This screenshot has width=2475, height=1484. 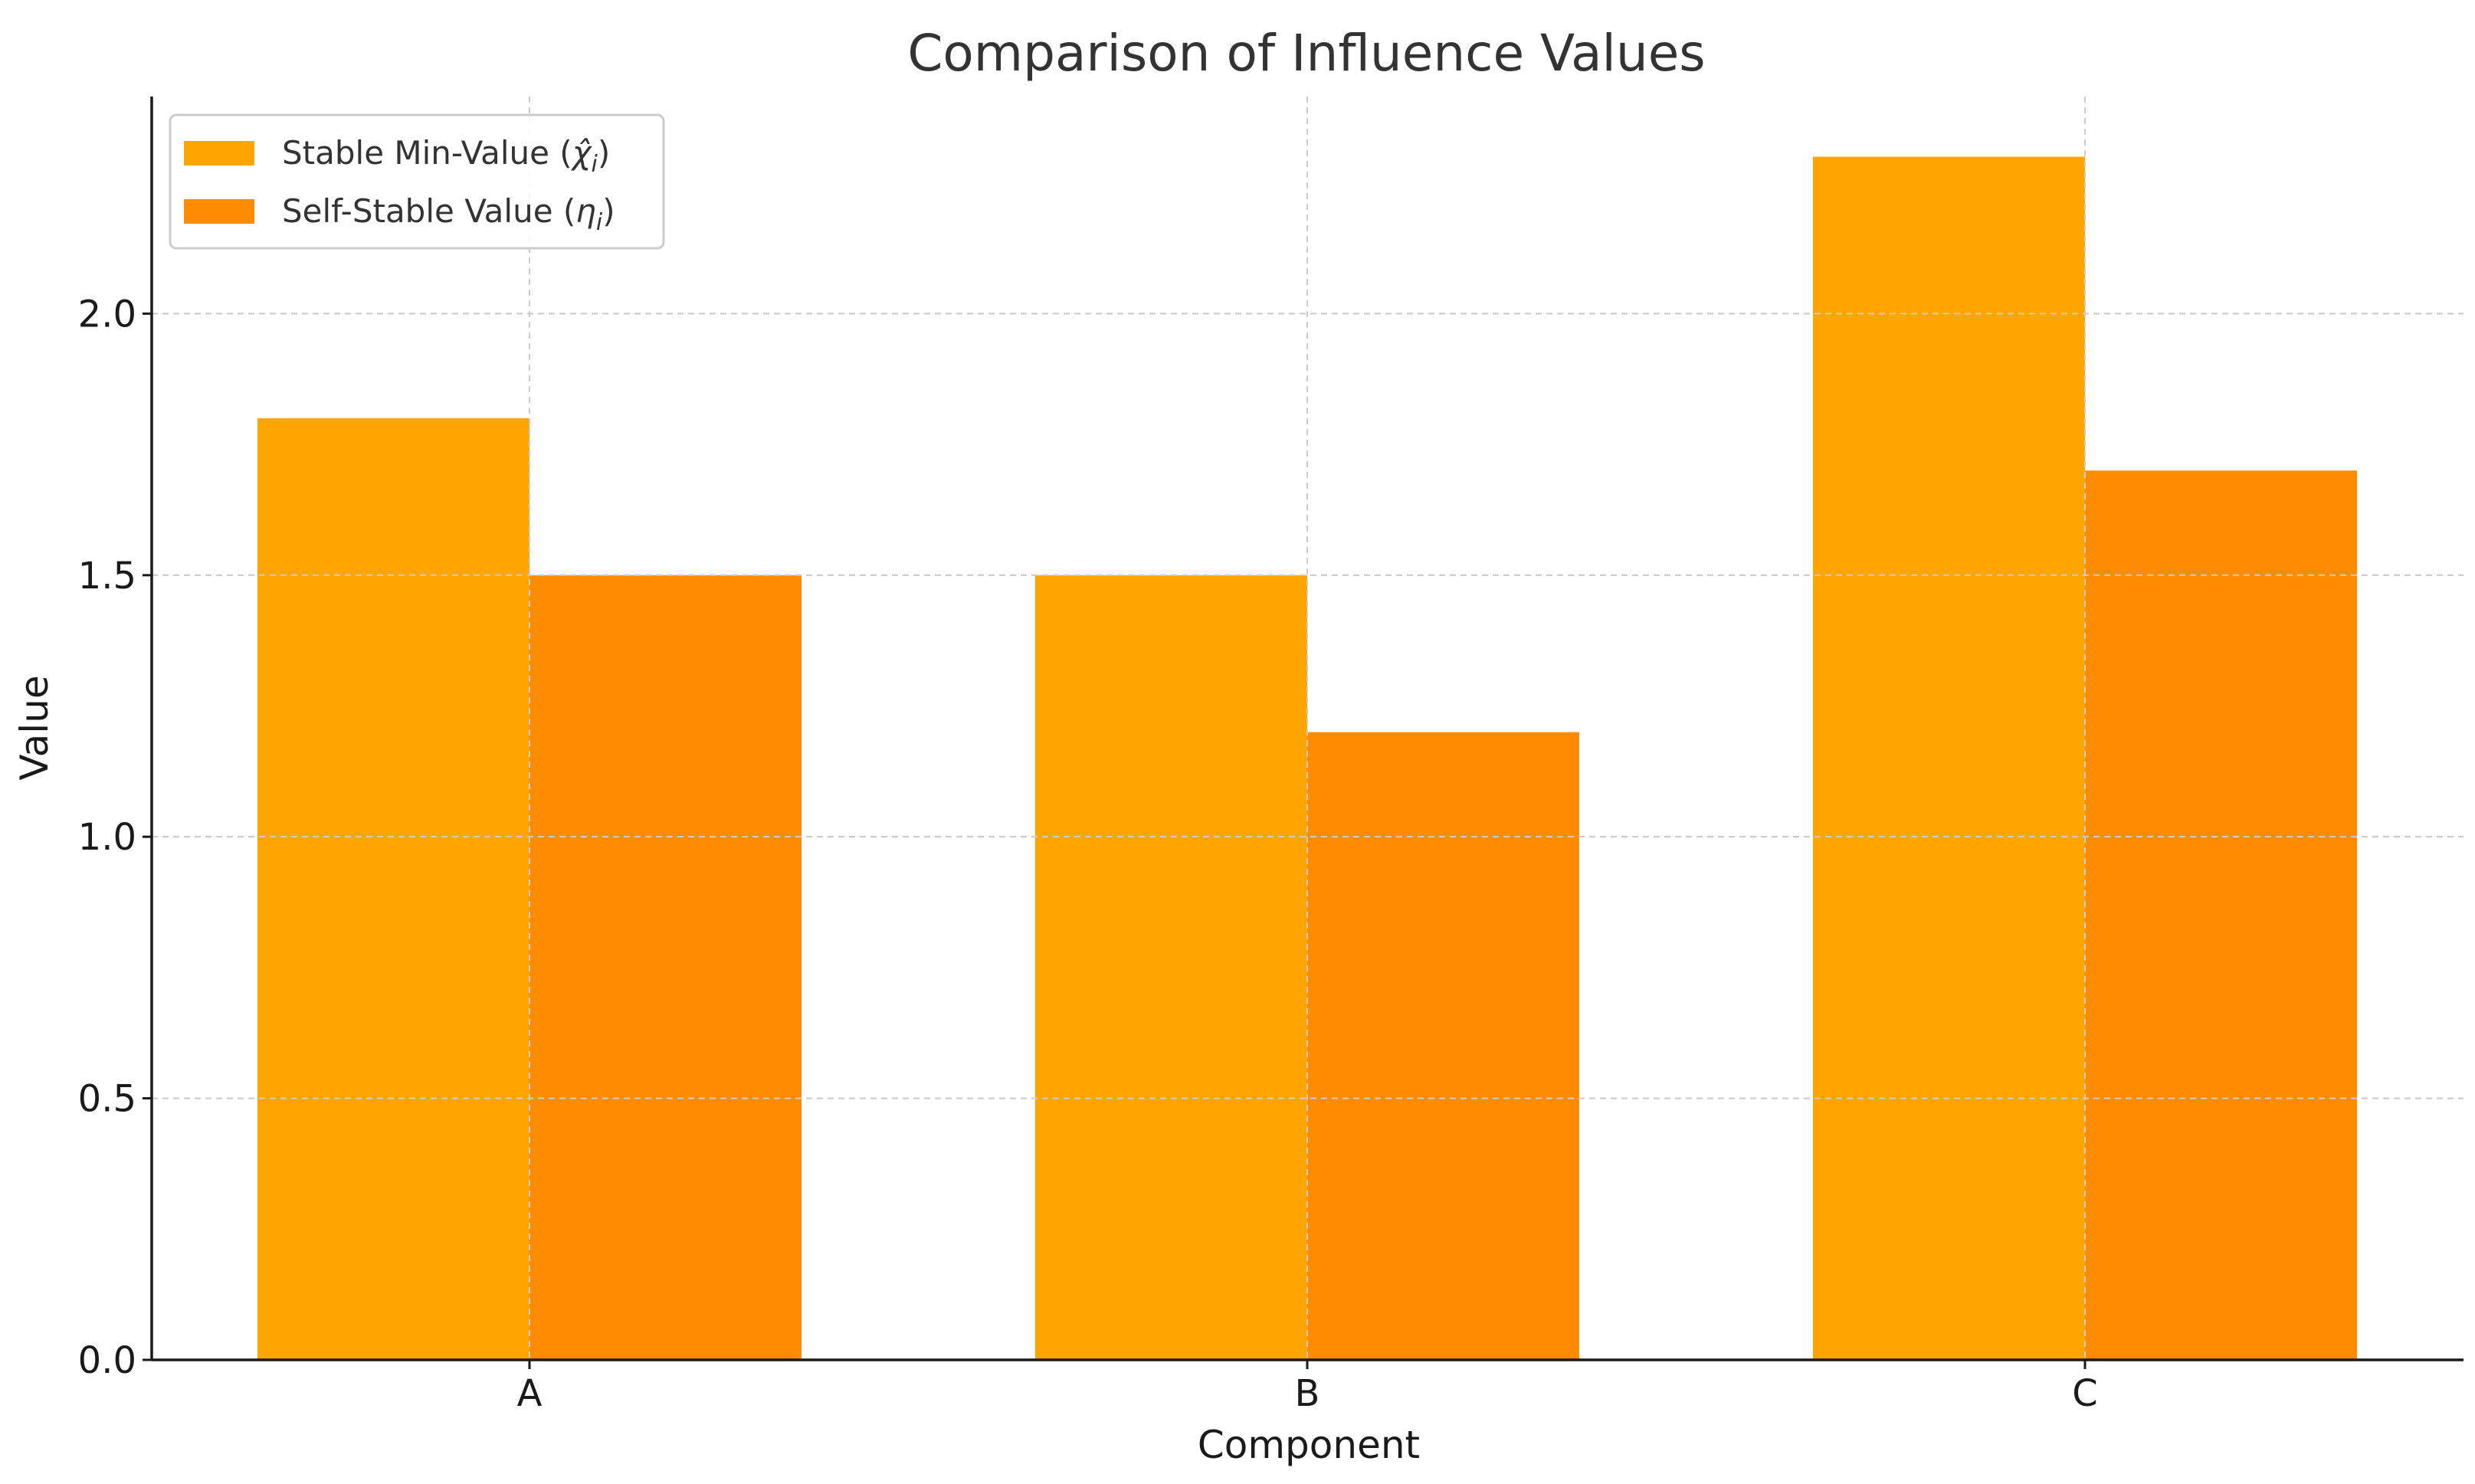 I want to click on y-tick-label: 0.0, so click(x=107, y=1360).